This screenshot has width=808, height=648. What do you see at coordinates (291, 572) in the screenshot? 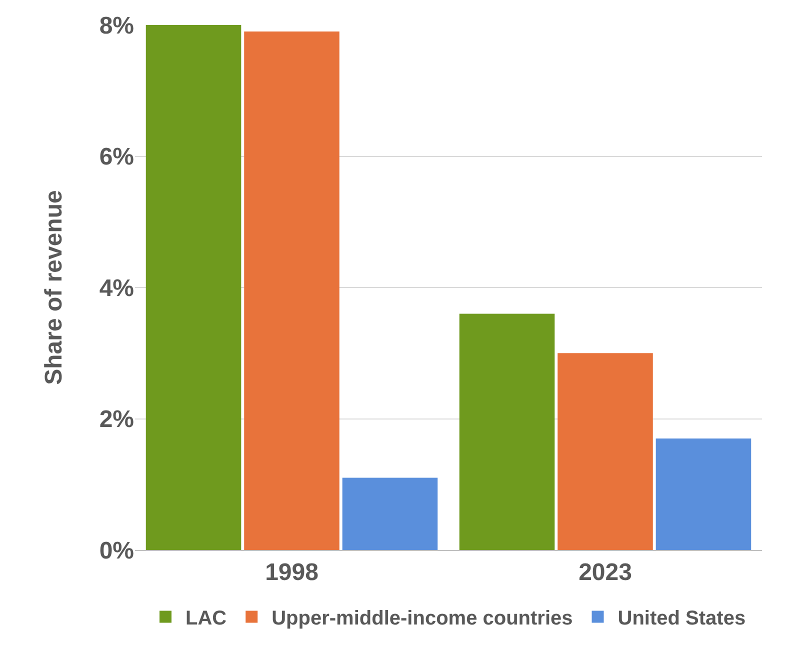
I see `x-tick-label: 1998` at bounding box center [291, 572].